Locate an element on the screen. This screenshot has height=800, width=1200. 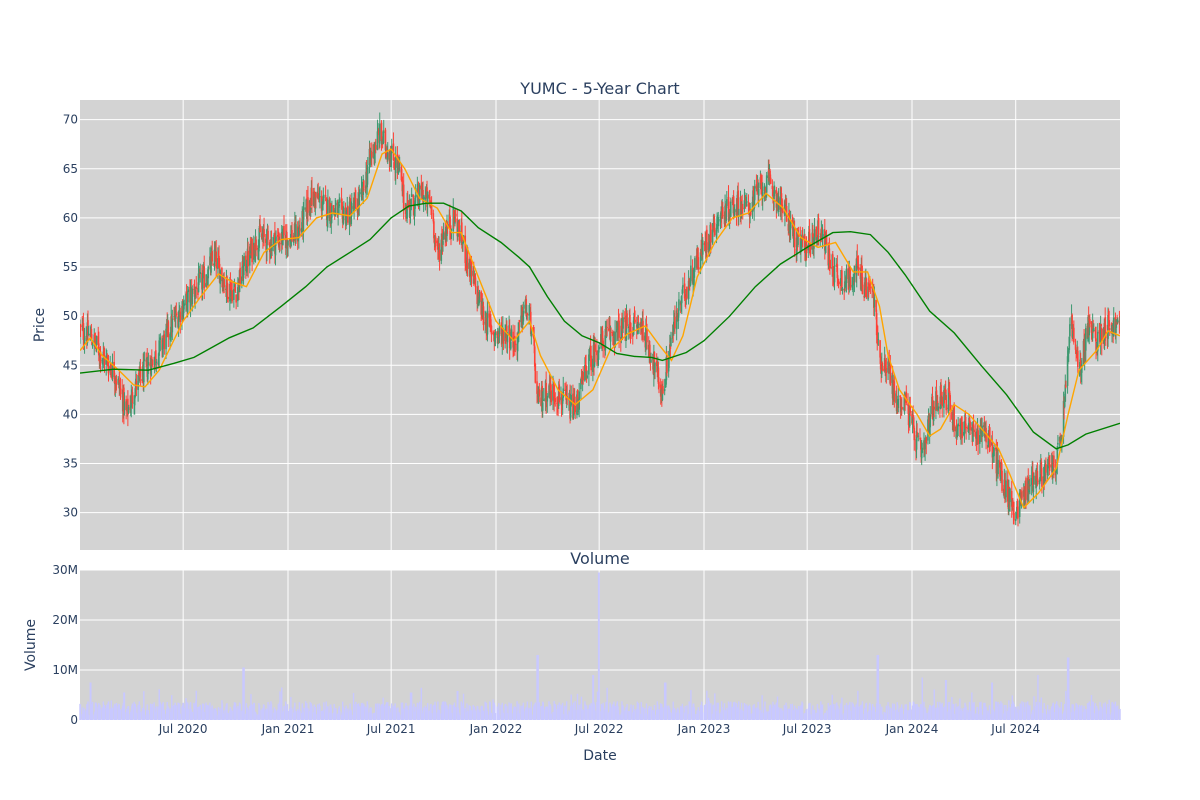
price-y-tick-labels: 30 35 40 45 50 55 60 65 70 is located at coordinates (70, 316).